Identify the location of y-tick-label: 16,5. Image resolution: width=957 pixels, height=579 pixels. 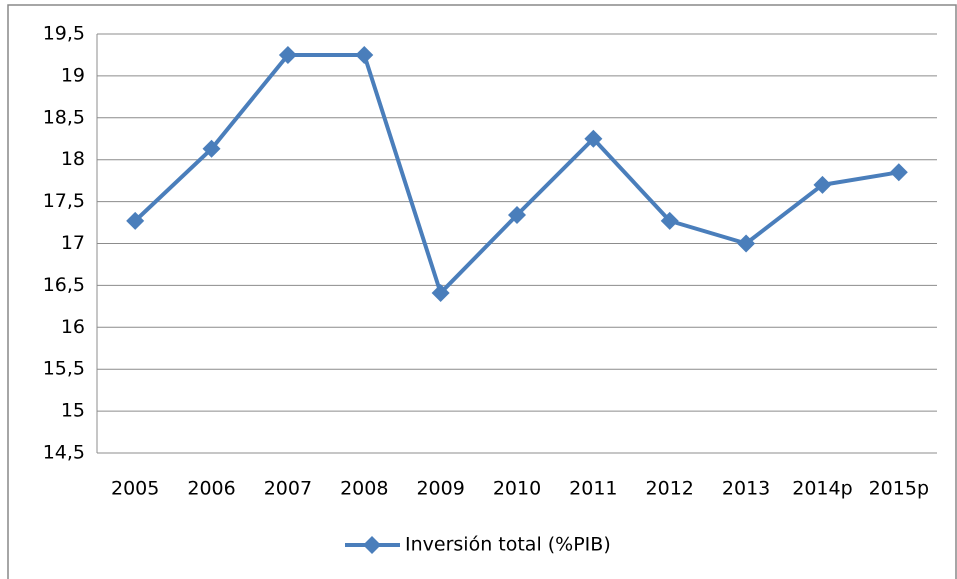
(64, 285).